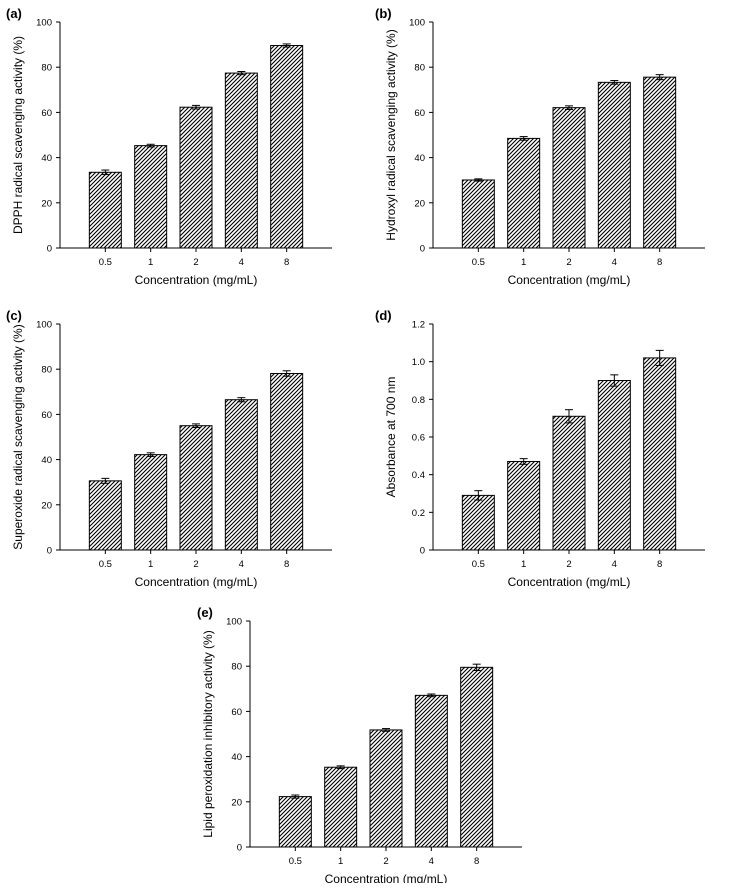  What do you see at coordinates (418, 325) in the screenshot?
I see `y-tick-label: 1.2` at bounding box center [418, 325].